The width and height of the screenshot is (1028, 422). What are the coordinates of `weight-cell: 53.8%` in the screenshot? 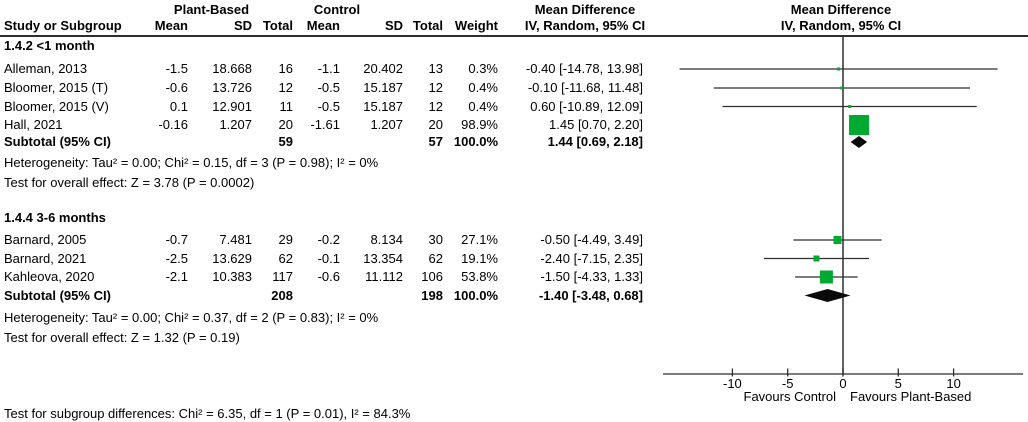 It's located at (479, 276).